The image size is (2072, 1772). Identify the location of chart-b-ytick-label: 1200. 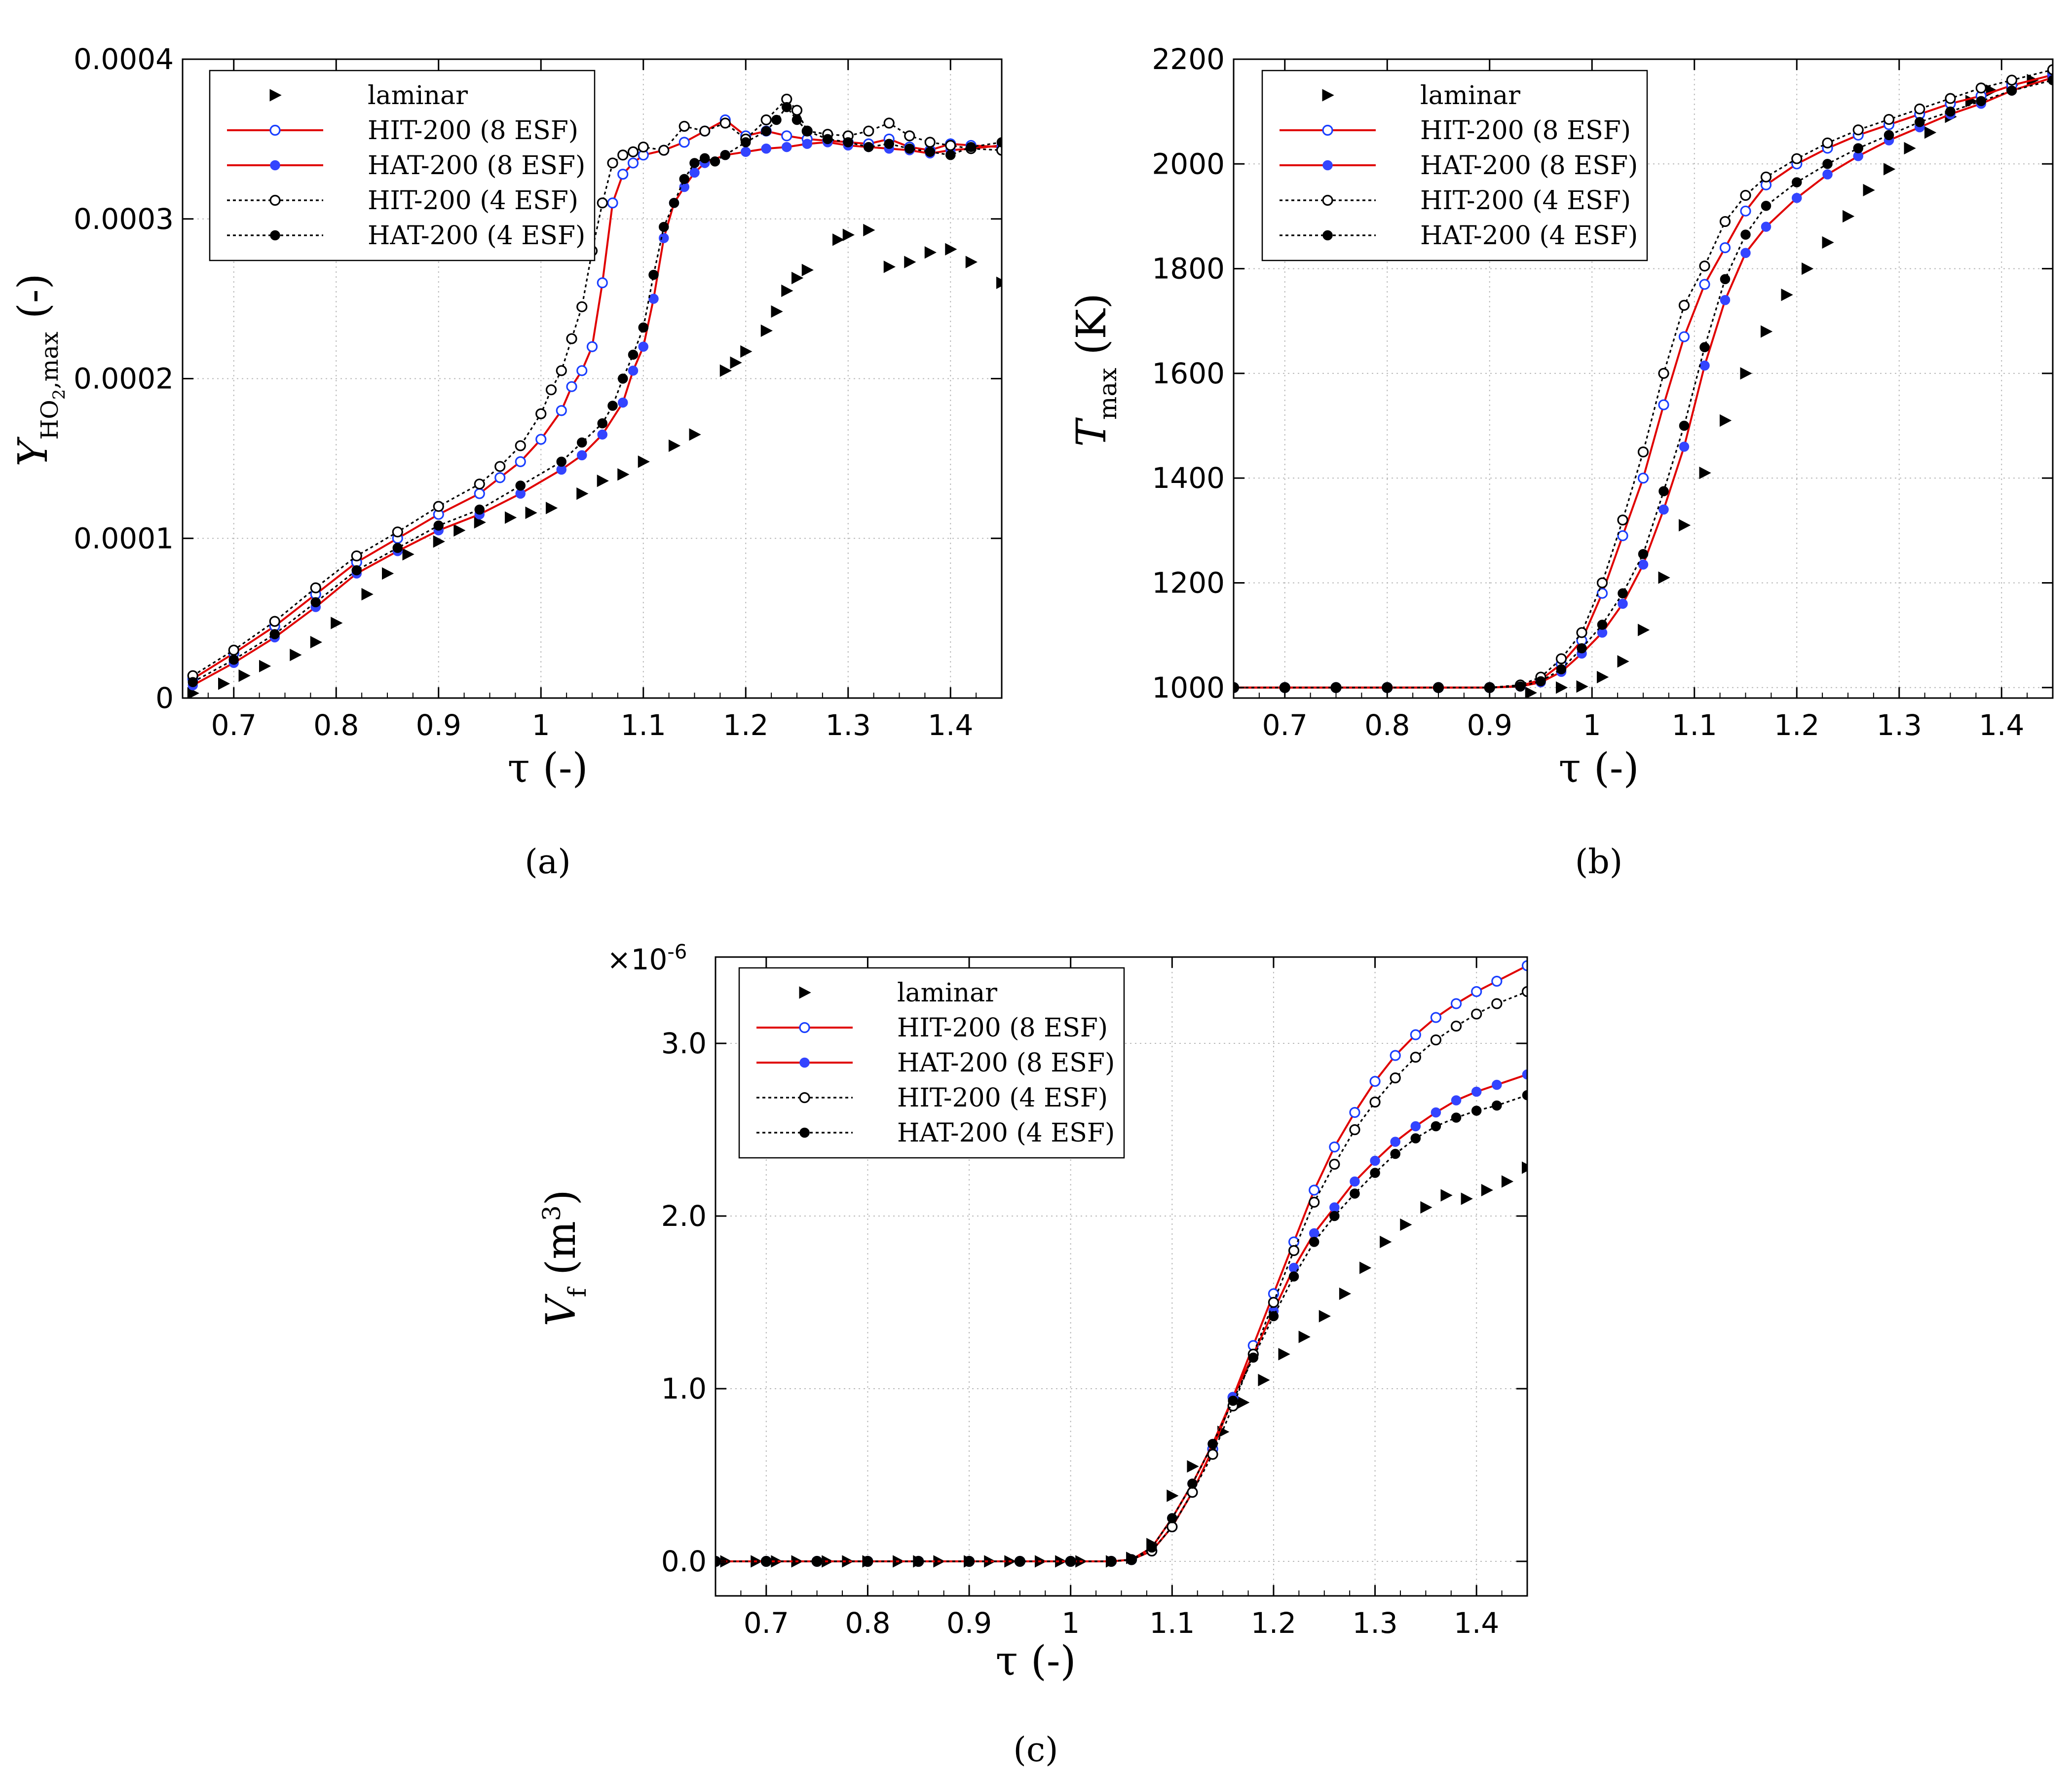
(1188, 582).